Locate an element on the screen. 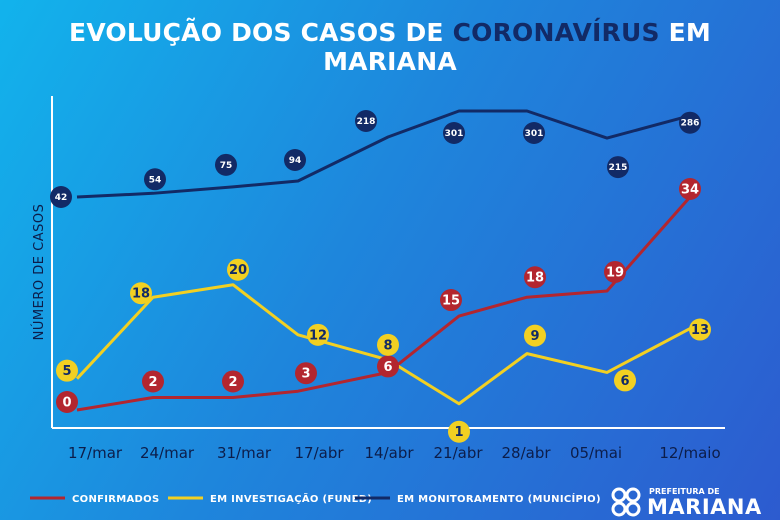 The width and height of the screenshot is (780, 520). data-label: 18 is located at coordinates (535, 278).